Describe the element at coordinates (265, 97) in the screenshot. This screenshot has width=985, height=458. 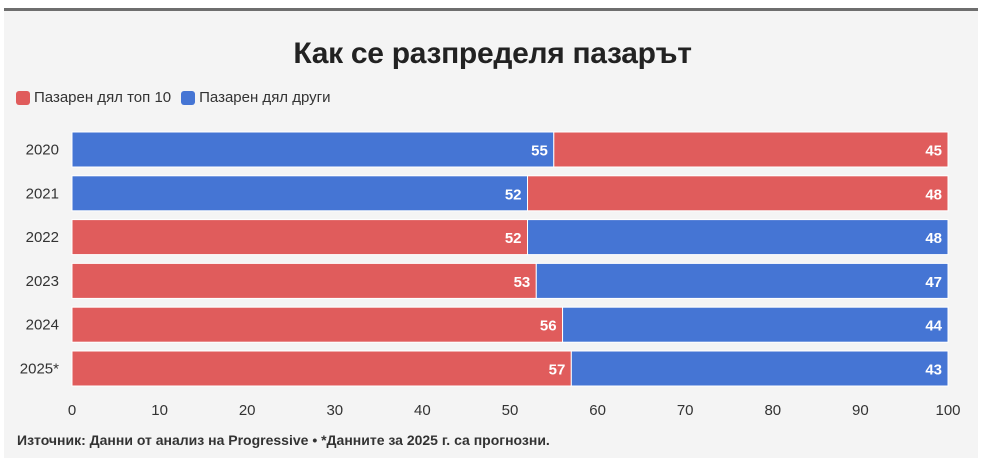
I see `legend-label-others: Пазарен дял други` at that location.